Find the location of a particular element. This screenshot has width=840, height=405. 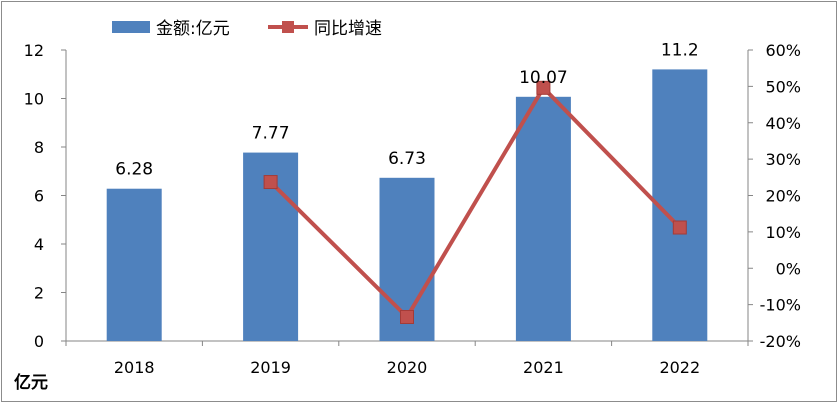

y-right-tick-label: -10% is located at coordinates (780, 305).